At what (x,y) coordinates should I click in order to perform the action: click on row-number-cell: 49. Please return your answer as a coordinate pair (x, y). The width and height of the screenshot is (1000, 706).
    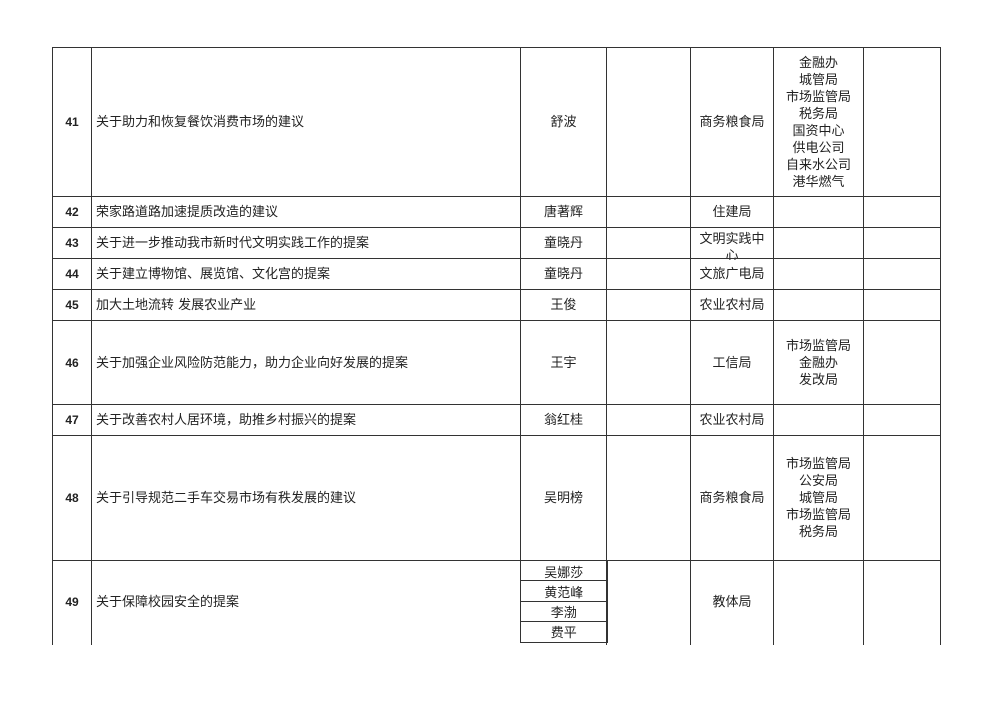
    Looking at the image, I should click on (71, 602).